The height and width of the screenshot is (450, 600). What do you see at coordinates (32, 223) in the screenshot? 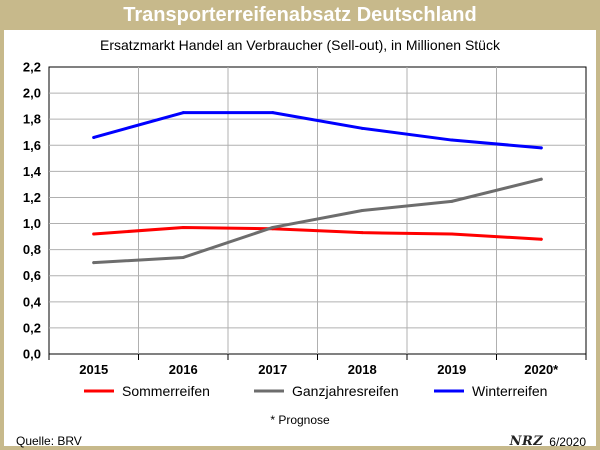
I see `y-tick-label: 1,0` at bounding box center [32, 223].